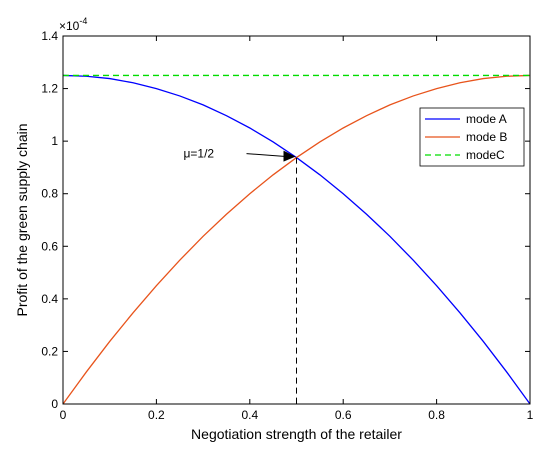  I want to click on x-tick-label: 0, so click(63, 415).